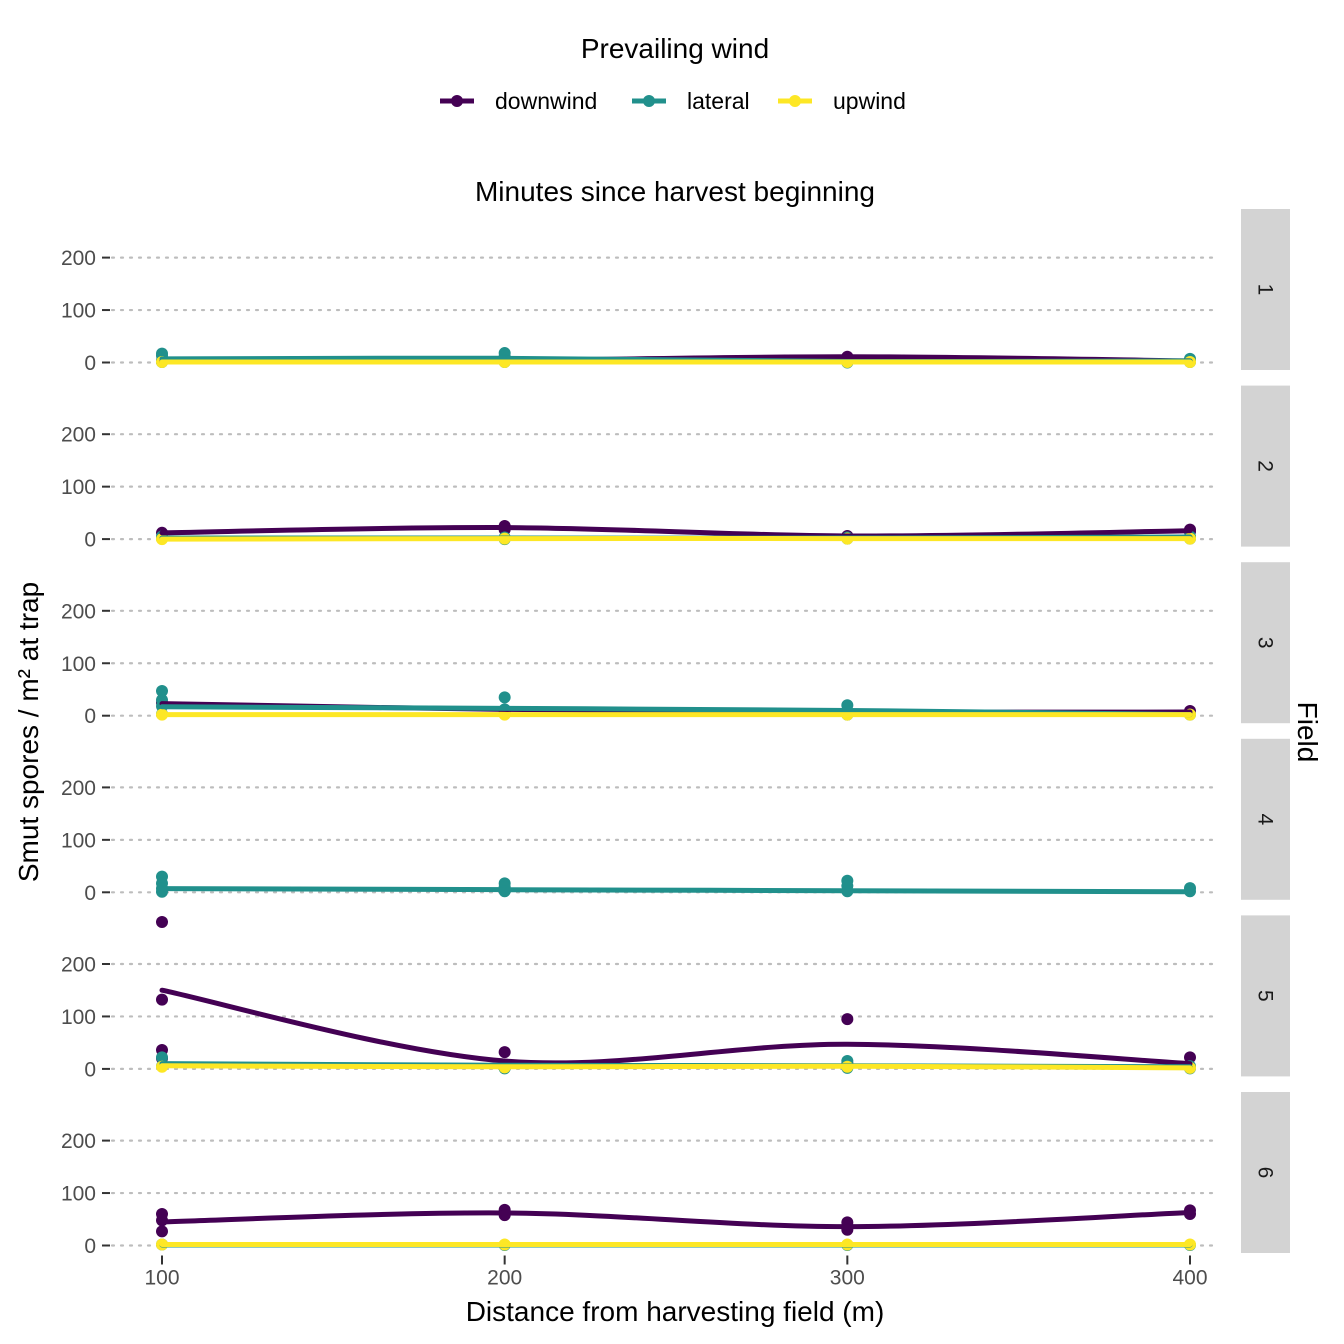  I want to click on legend-label: downwind, so click(546, 101).